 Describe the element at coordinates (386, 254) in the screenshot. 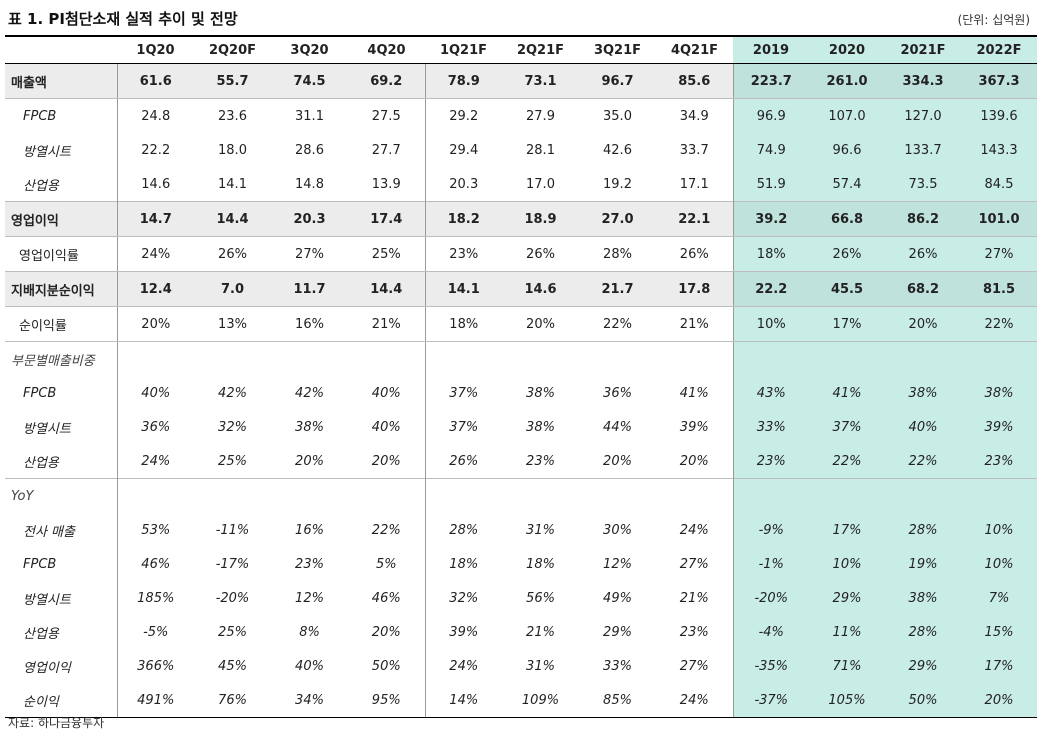

I see `value-cell: 25%` at that location.